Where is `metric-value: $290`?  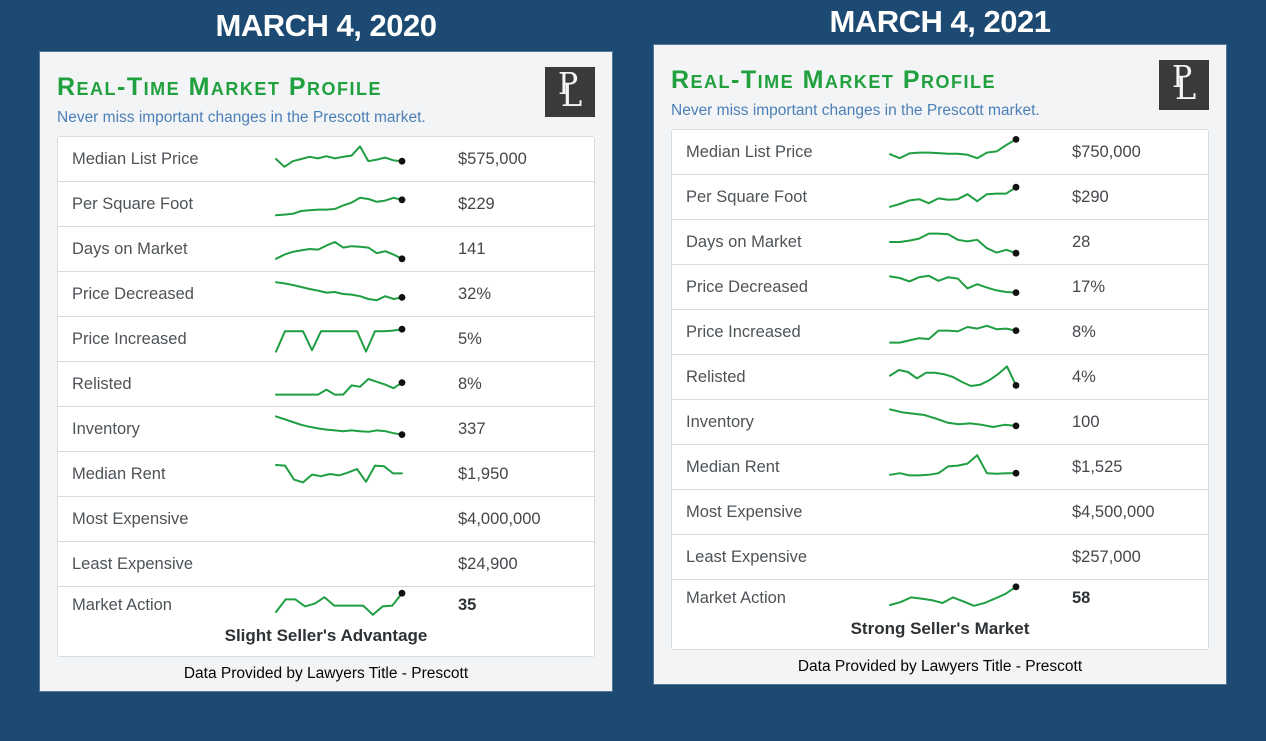 metric-value: $290 is located at coordinates (1090, 196).